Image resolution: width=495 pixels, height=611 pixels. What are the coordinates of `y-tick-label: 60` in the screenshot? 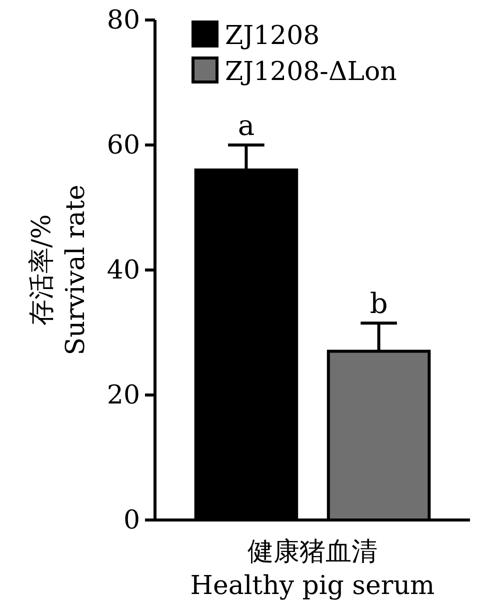 It's located at (123, 145).